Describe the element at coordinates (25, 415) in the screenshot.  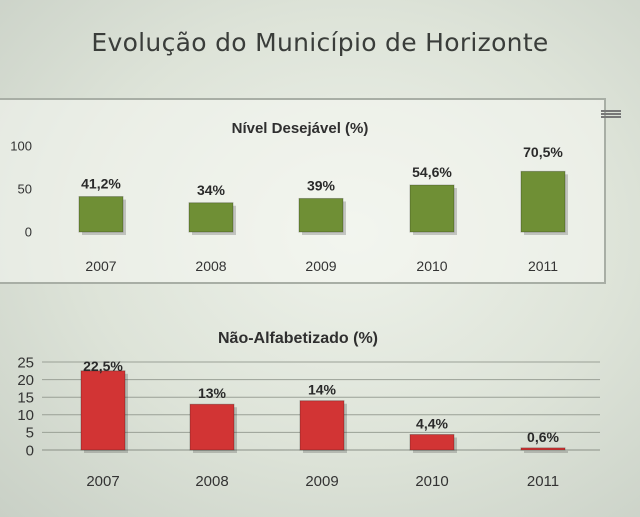
I see `y-tick-label: 10` at that location.